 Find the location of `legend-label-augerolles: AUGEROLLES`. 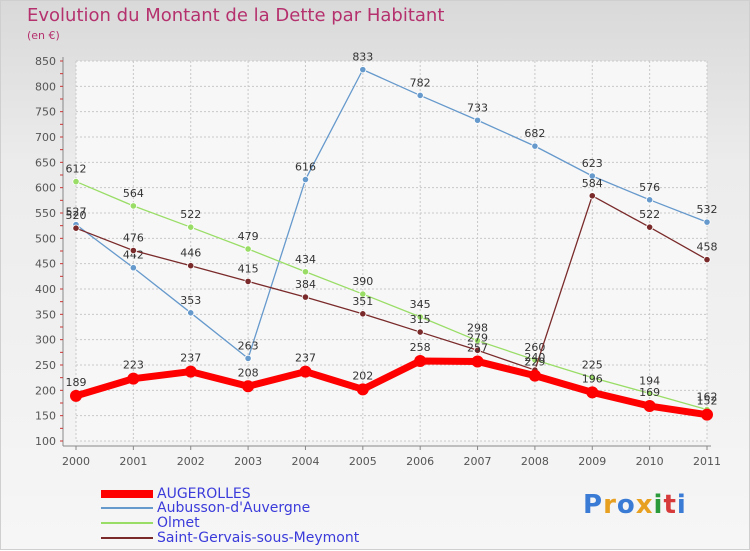

legend-label-augerolles: AUGEROLLES is located at coordinates (204, 494).